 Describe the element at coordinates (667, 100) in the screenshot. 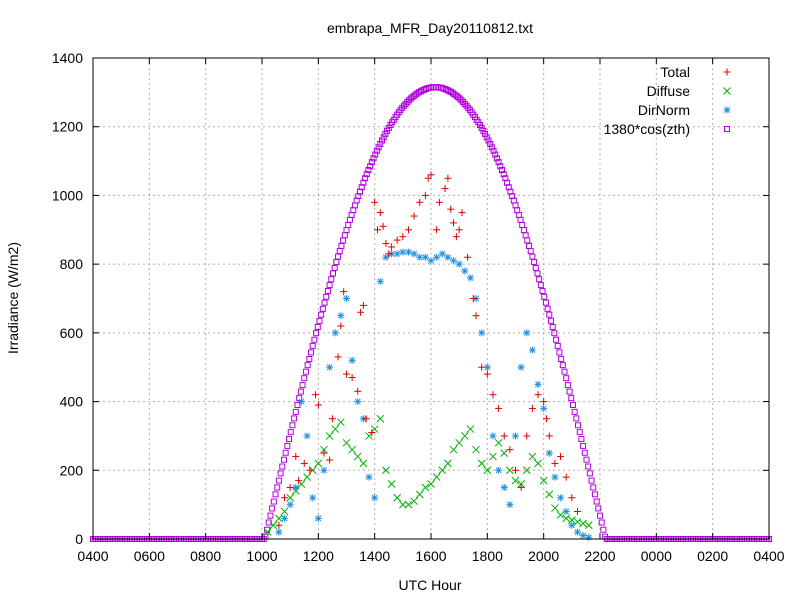

I see `legend: Total Diffuse DirNorm 1380*cos(zth)` at that location.